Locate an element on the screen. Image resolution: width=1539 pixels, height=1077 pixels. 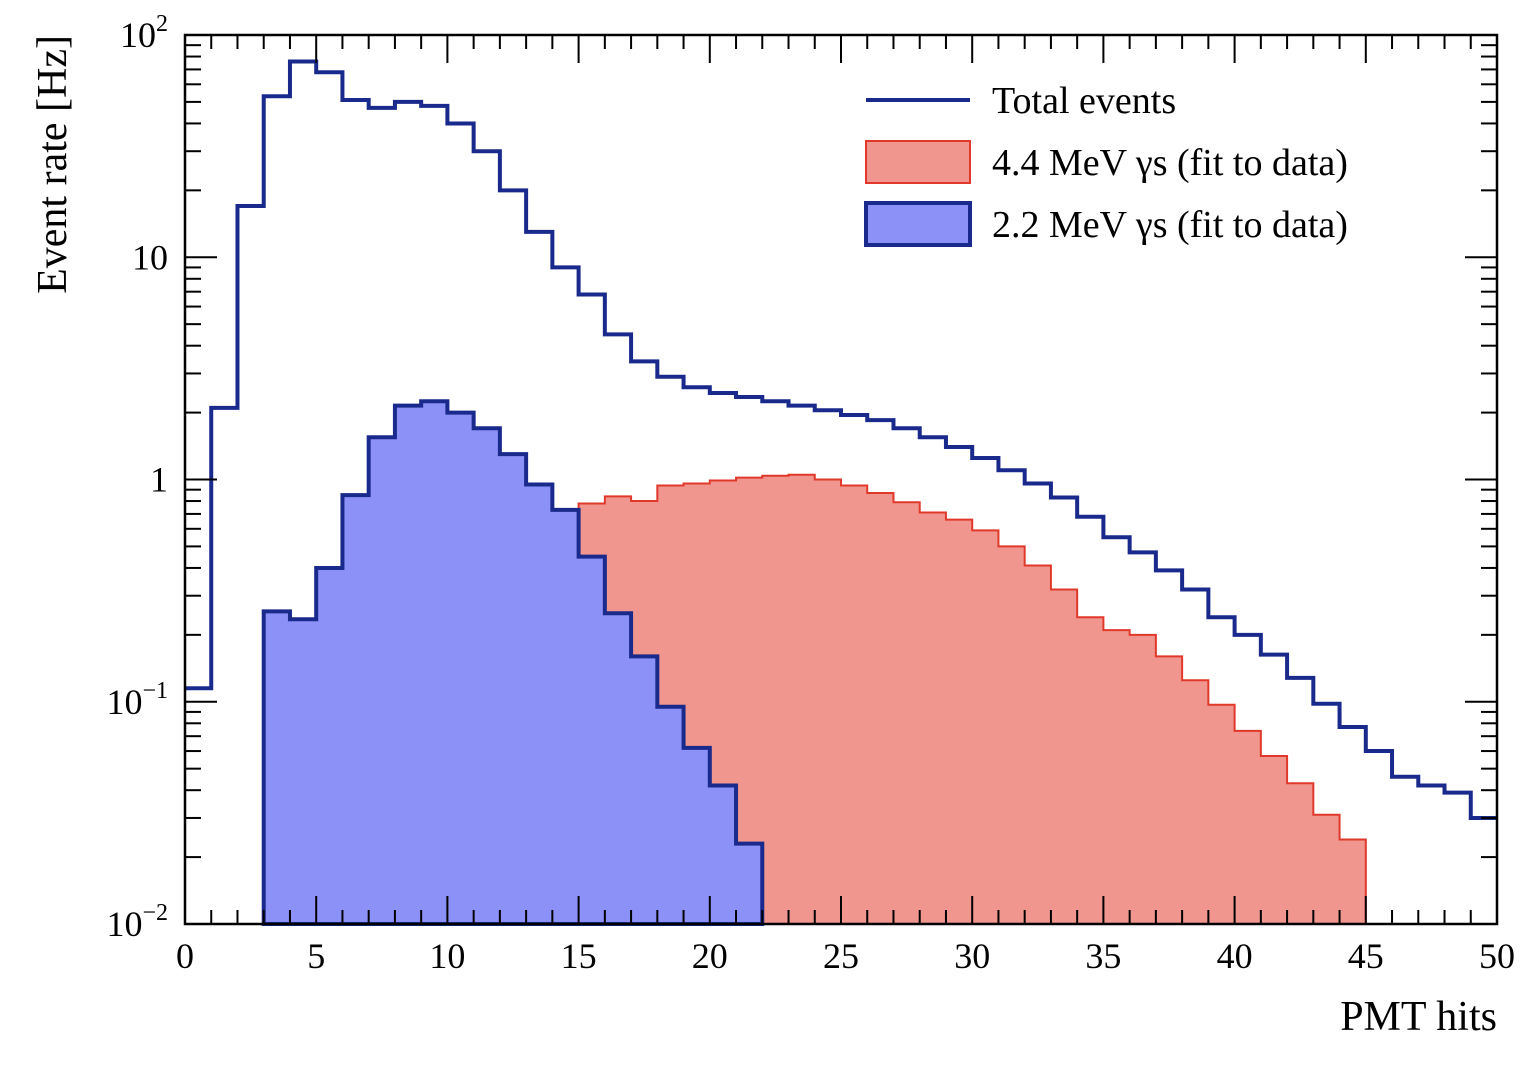
x-tick-label: 30 is located at coordinates (972, 956).